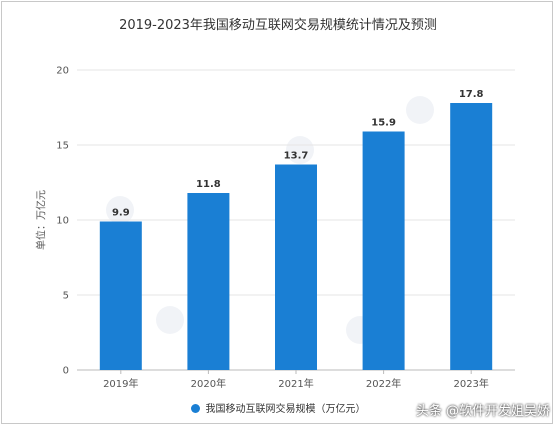 The image size is (556, 427). What do you see at coordinates (471, 94) in the screenshot?
I see `data-label-4: 17.8` at bounding box center [471, 94].